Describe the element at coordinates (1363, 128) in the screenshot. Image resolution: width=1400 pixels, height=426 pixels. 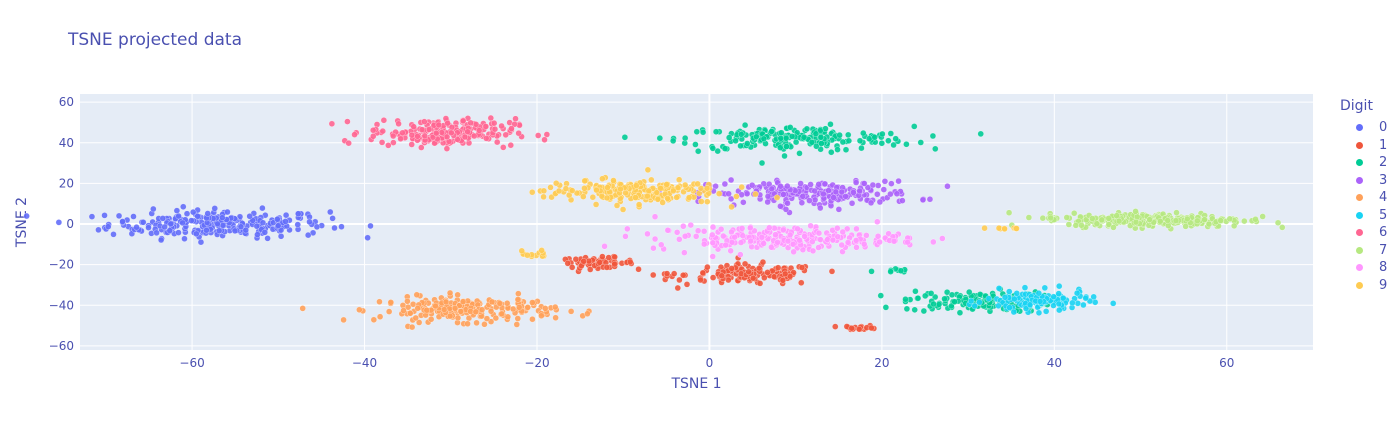
I see `legend-item-0: 0` at that location.